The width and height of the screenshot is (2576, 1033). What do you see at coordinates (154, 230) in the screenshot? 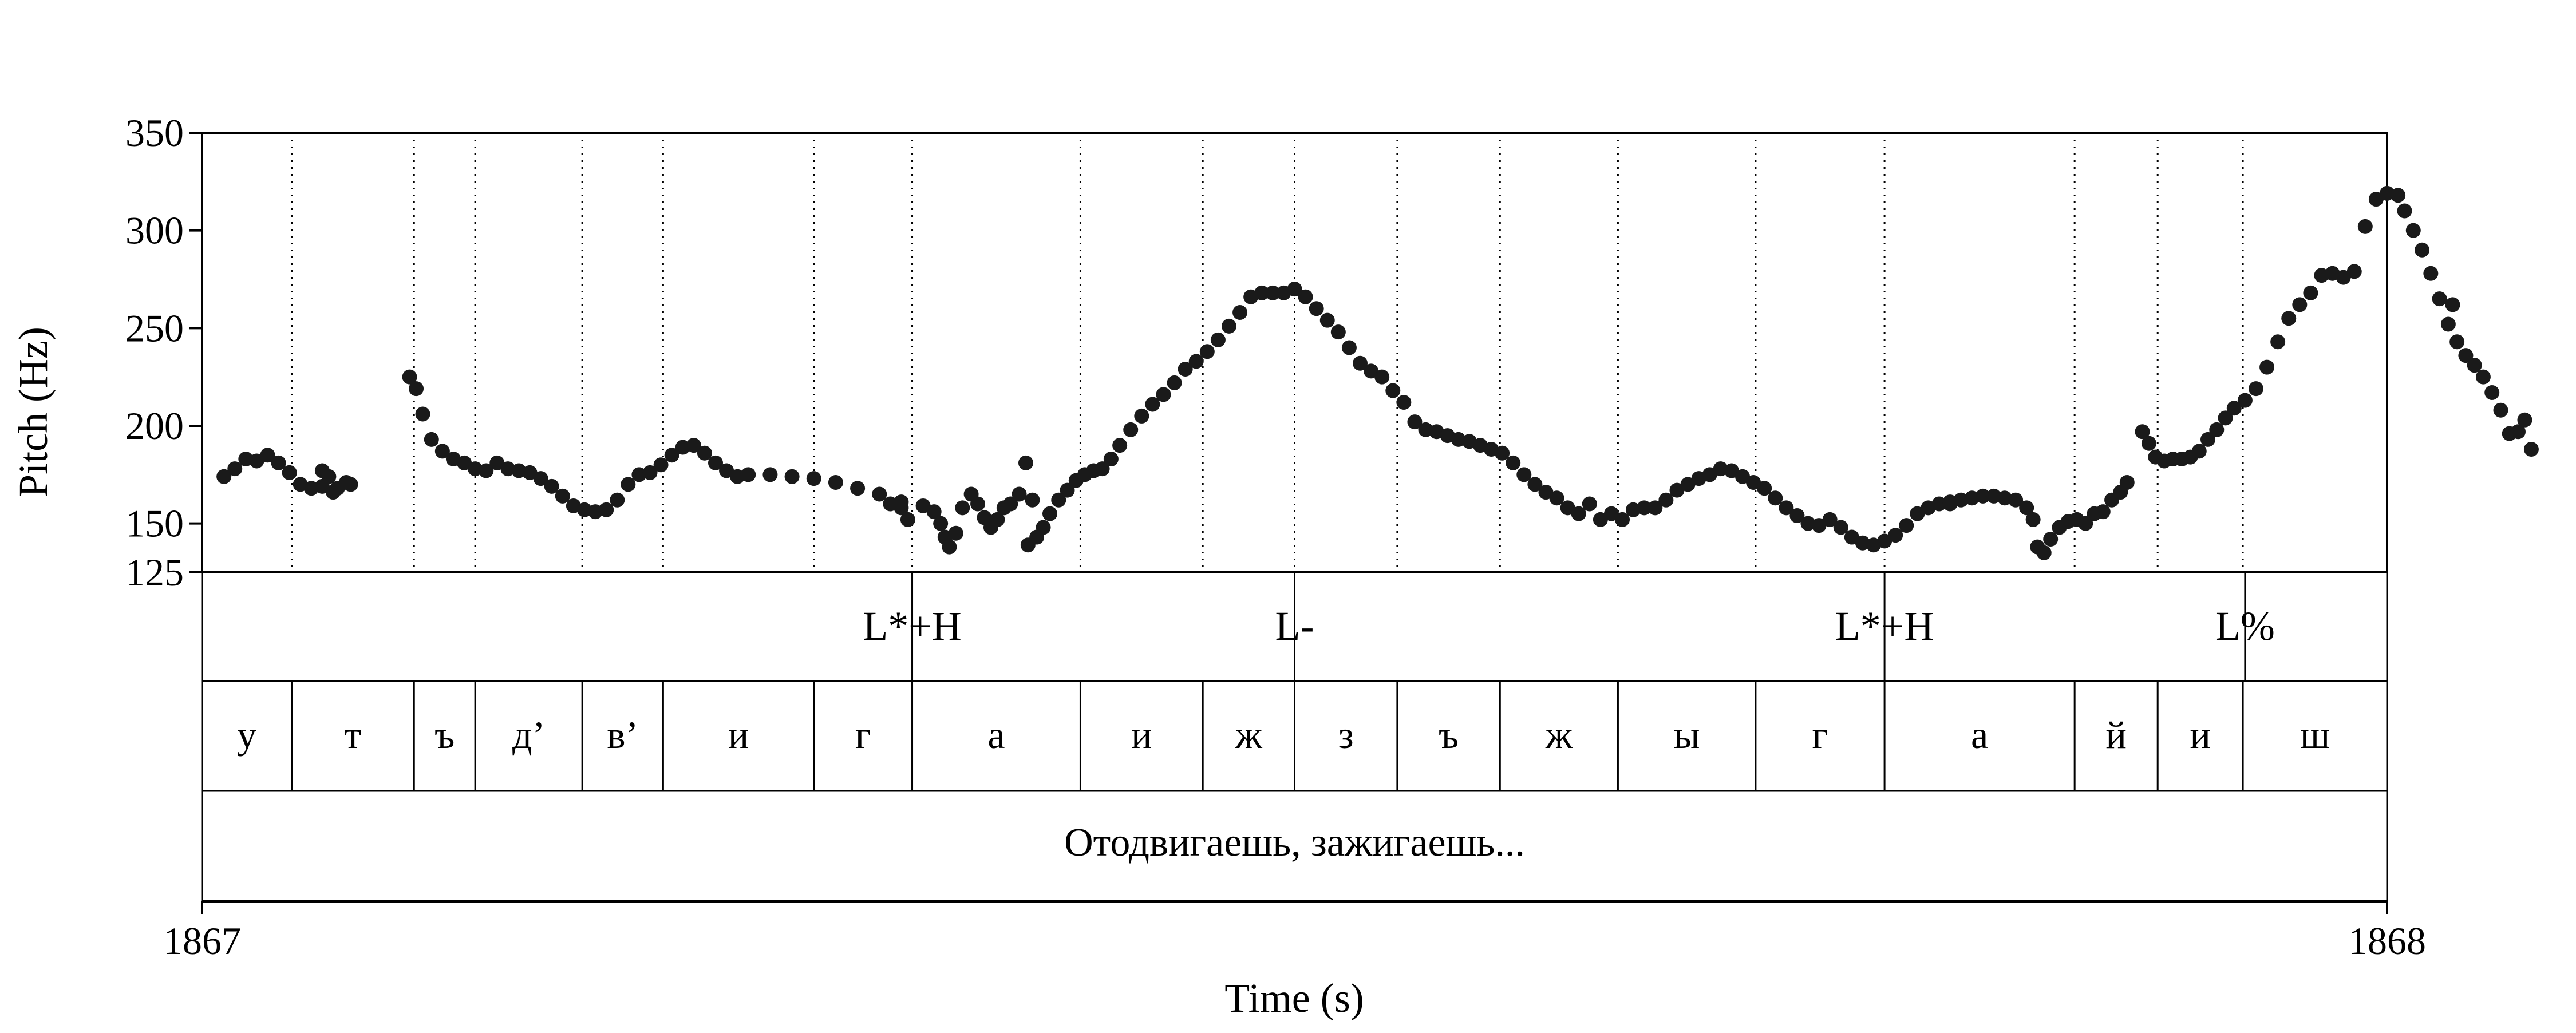
I see `y-tick-label: 300` at bounding box center [154, 230].